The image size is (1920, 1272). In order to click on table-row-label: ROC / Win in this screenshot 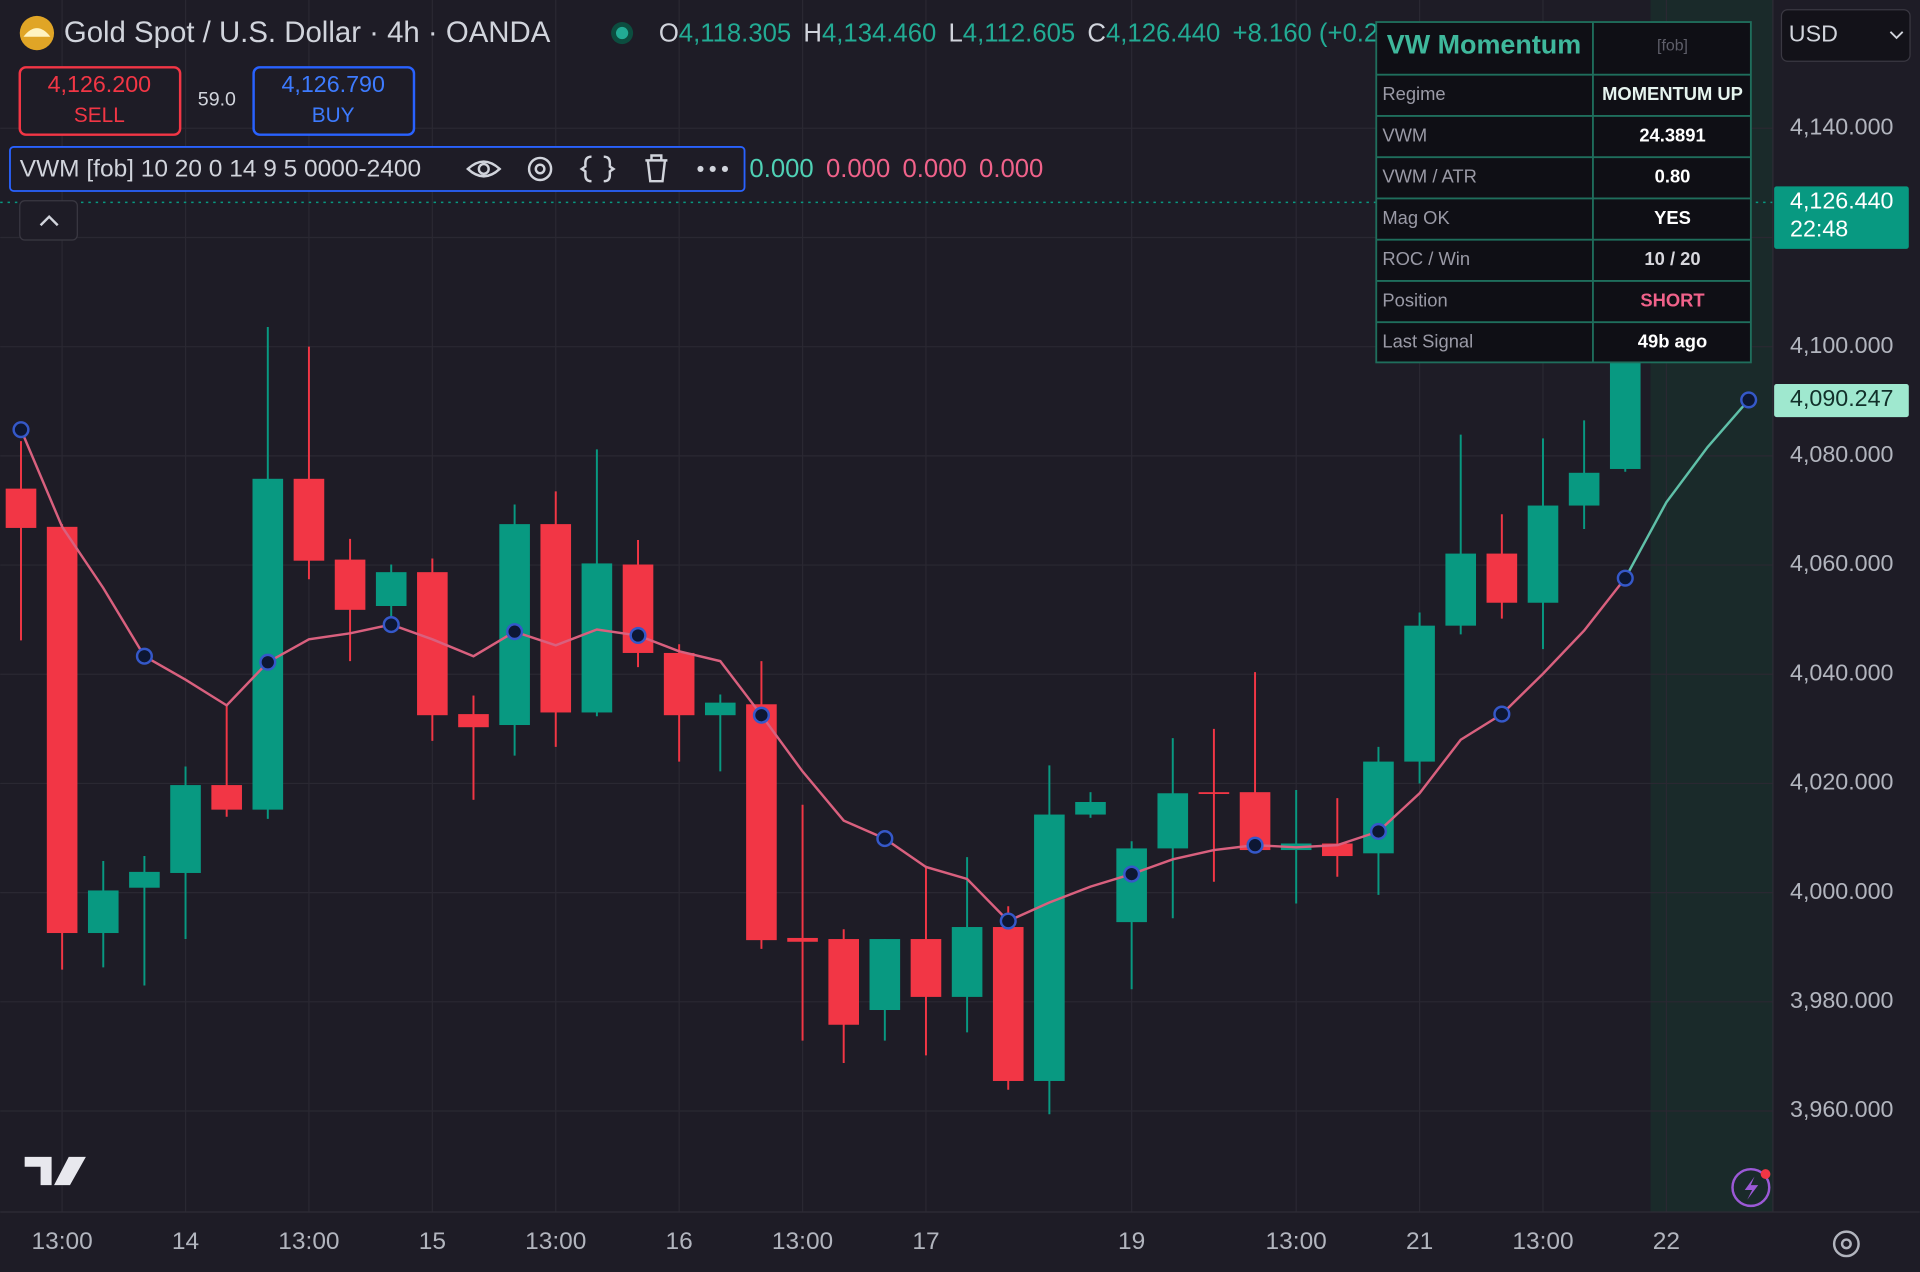, I will do `click(1426, 258)`.